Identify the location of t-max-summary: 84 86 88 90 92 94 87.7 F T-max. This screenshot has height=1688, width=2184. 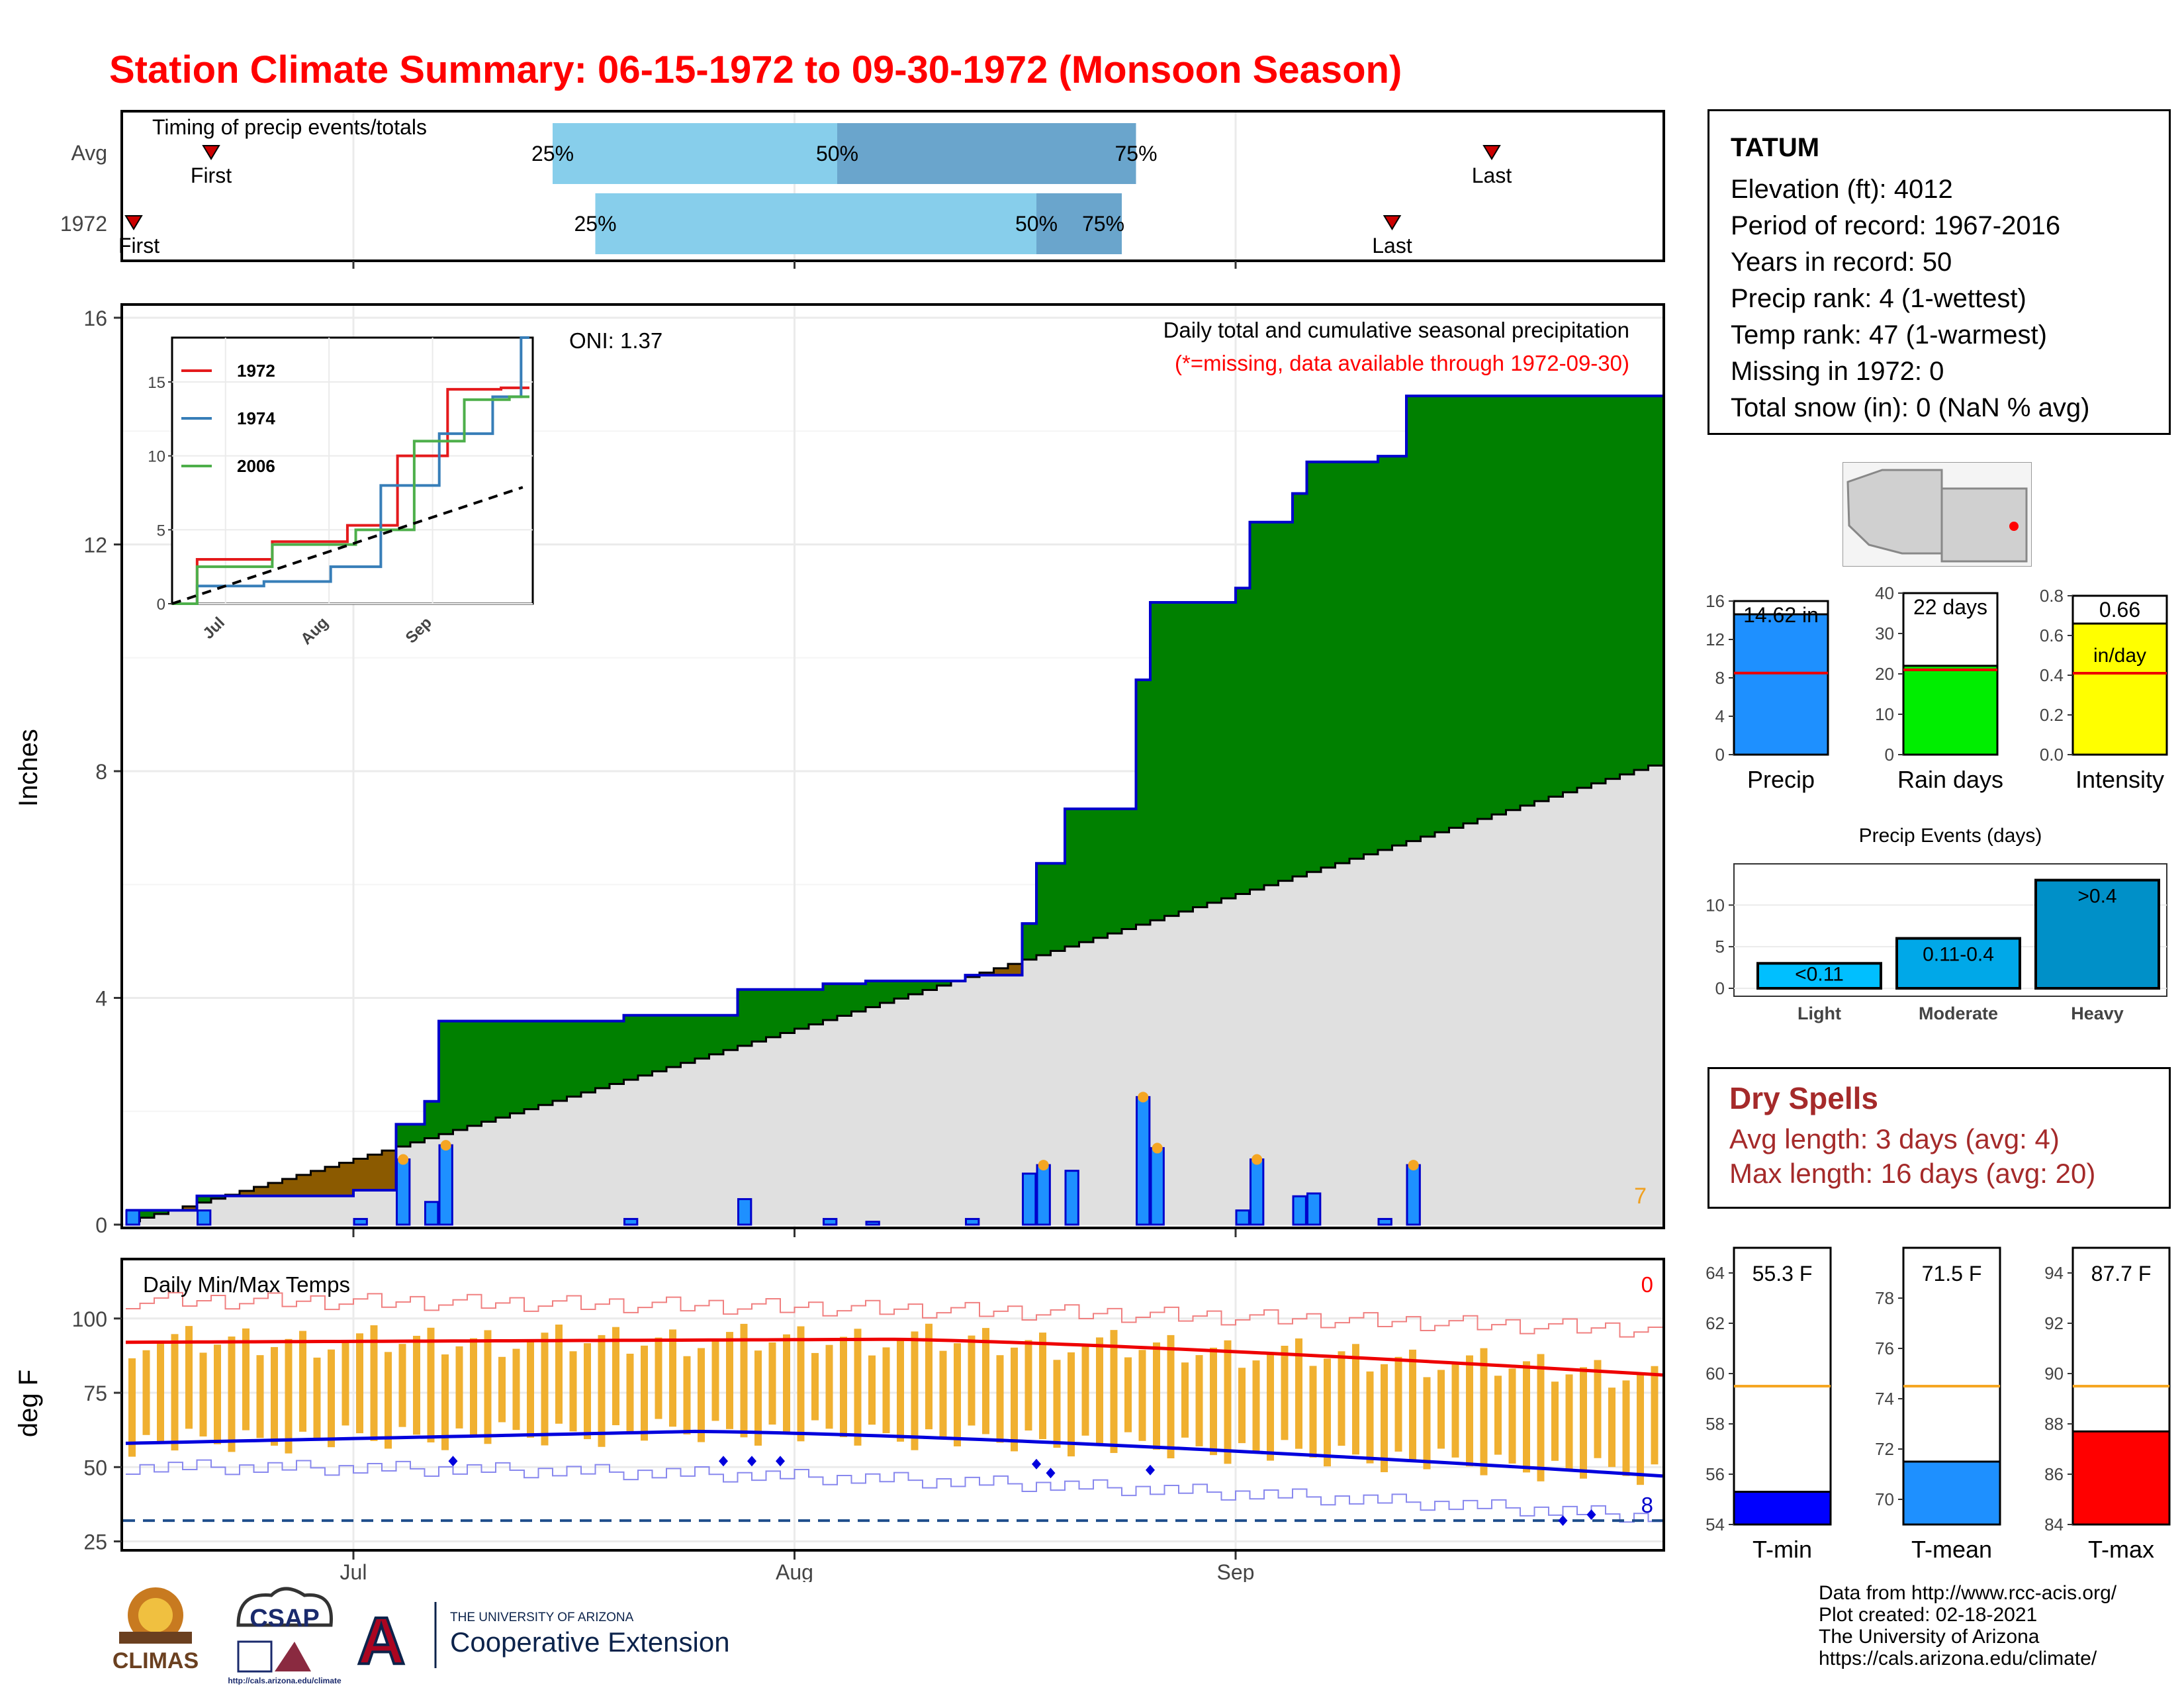
(2107, 1404).